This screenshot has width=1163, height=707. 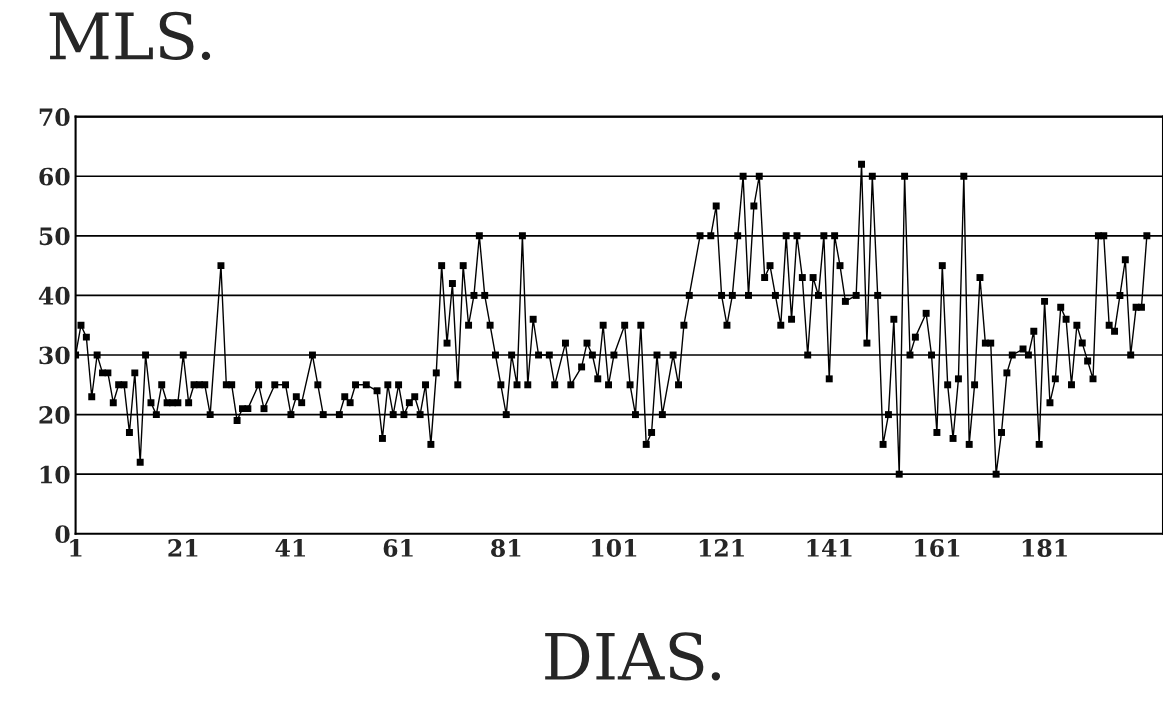 I want to click on y-tick-label: 0, so click(x=62, y=534).